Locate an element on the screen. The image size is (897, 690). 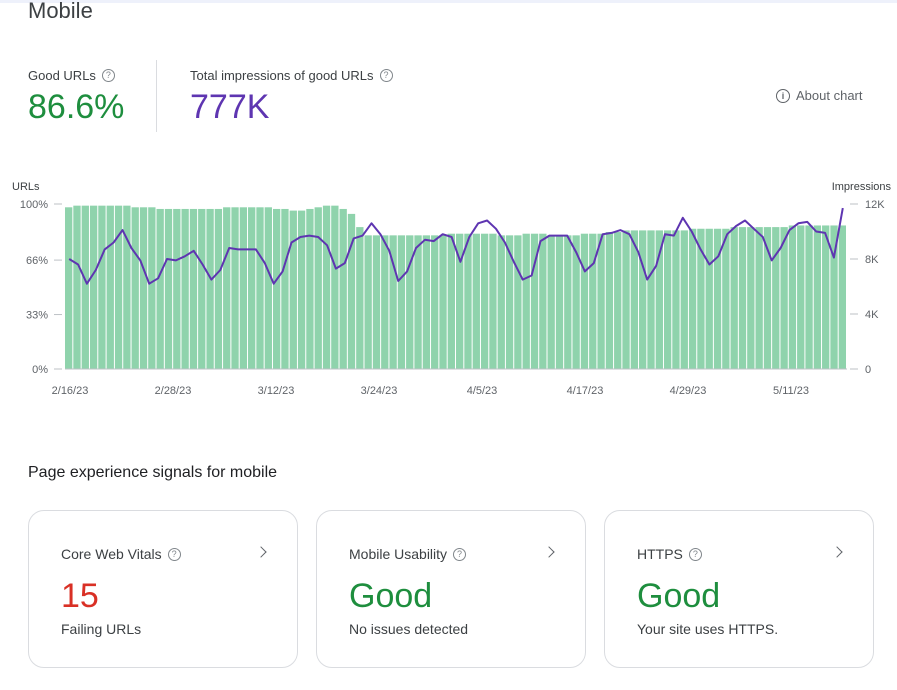
good-urls-label: Good URLs is located at coordinates (62, 75).